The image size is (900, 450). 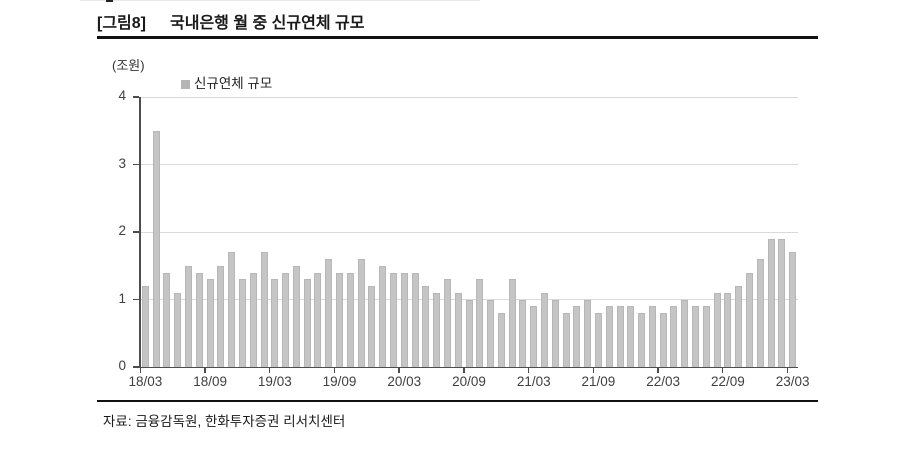 I want to click on bar-22/07, so click(x=706, y=336).